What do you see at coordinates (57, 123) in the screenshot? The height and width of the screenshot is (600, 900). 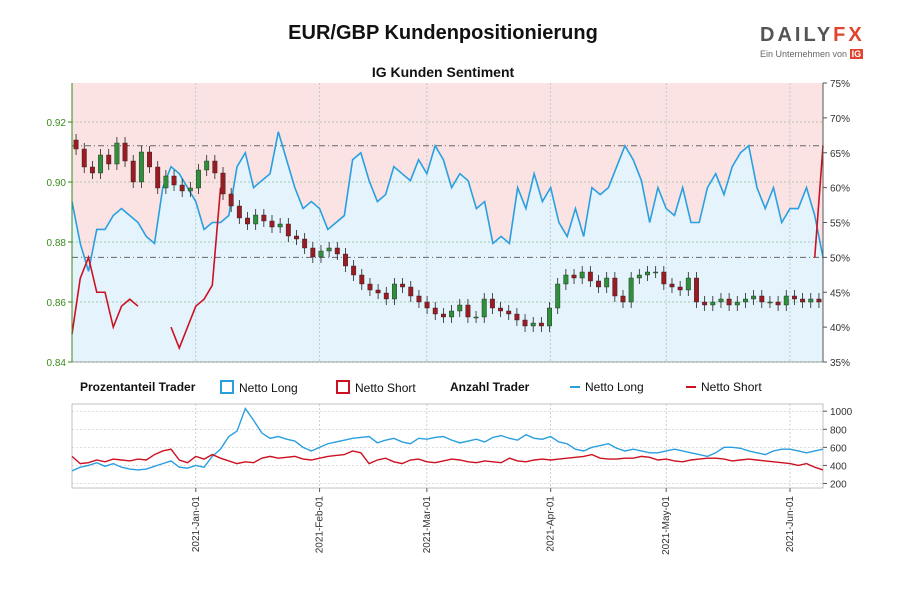 I see `y-left-tick-label: 0.92` at bounding box center [57, 123].